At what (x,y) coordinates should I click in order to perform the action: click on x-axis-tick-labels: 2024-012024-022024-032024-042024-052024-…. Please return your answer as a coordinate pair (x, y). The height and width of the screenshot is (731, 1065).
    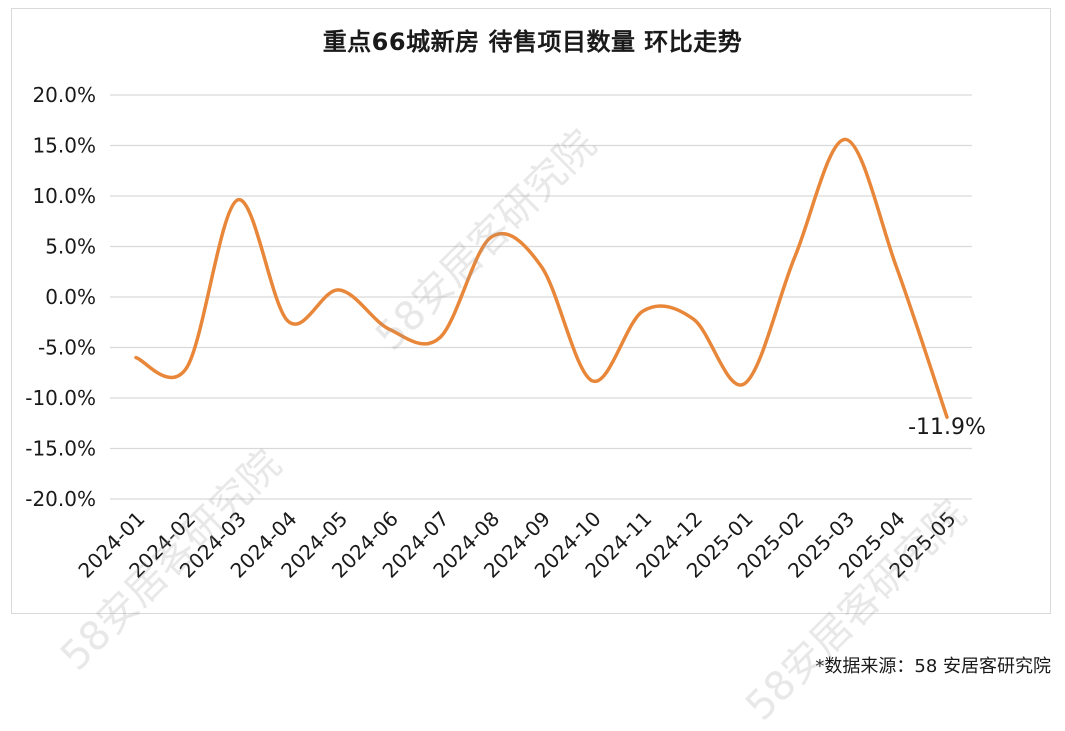
    Looking at the image, I should click on (516, 545).